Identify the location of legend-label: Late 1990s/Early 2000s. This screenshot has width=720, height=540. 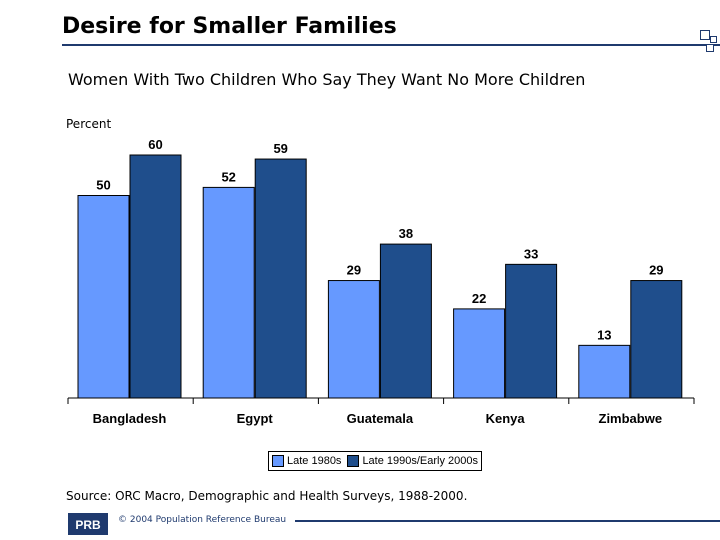
(420, 461).